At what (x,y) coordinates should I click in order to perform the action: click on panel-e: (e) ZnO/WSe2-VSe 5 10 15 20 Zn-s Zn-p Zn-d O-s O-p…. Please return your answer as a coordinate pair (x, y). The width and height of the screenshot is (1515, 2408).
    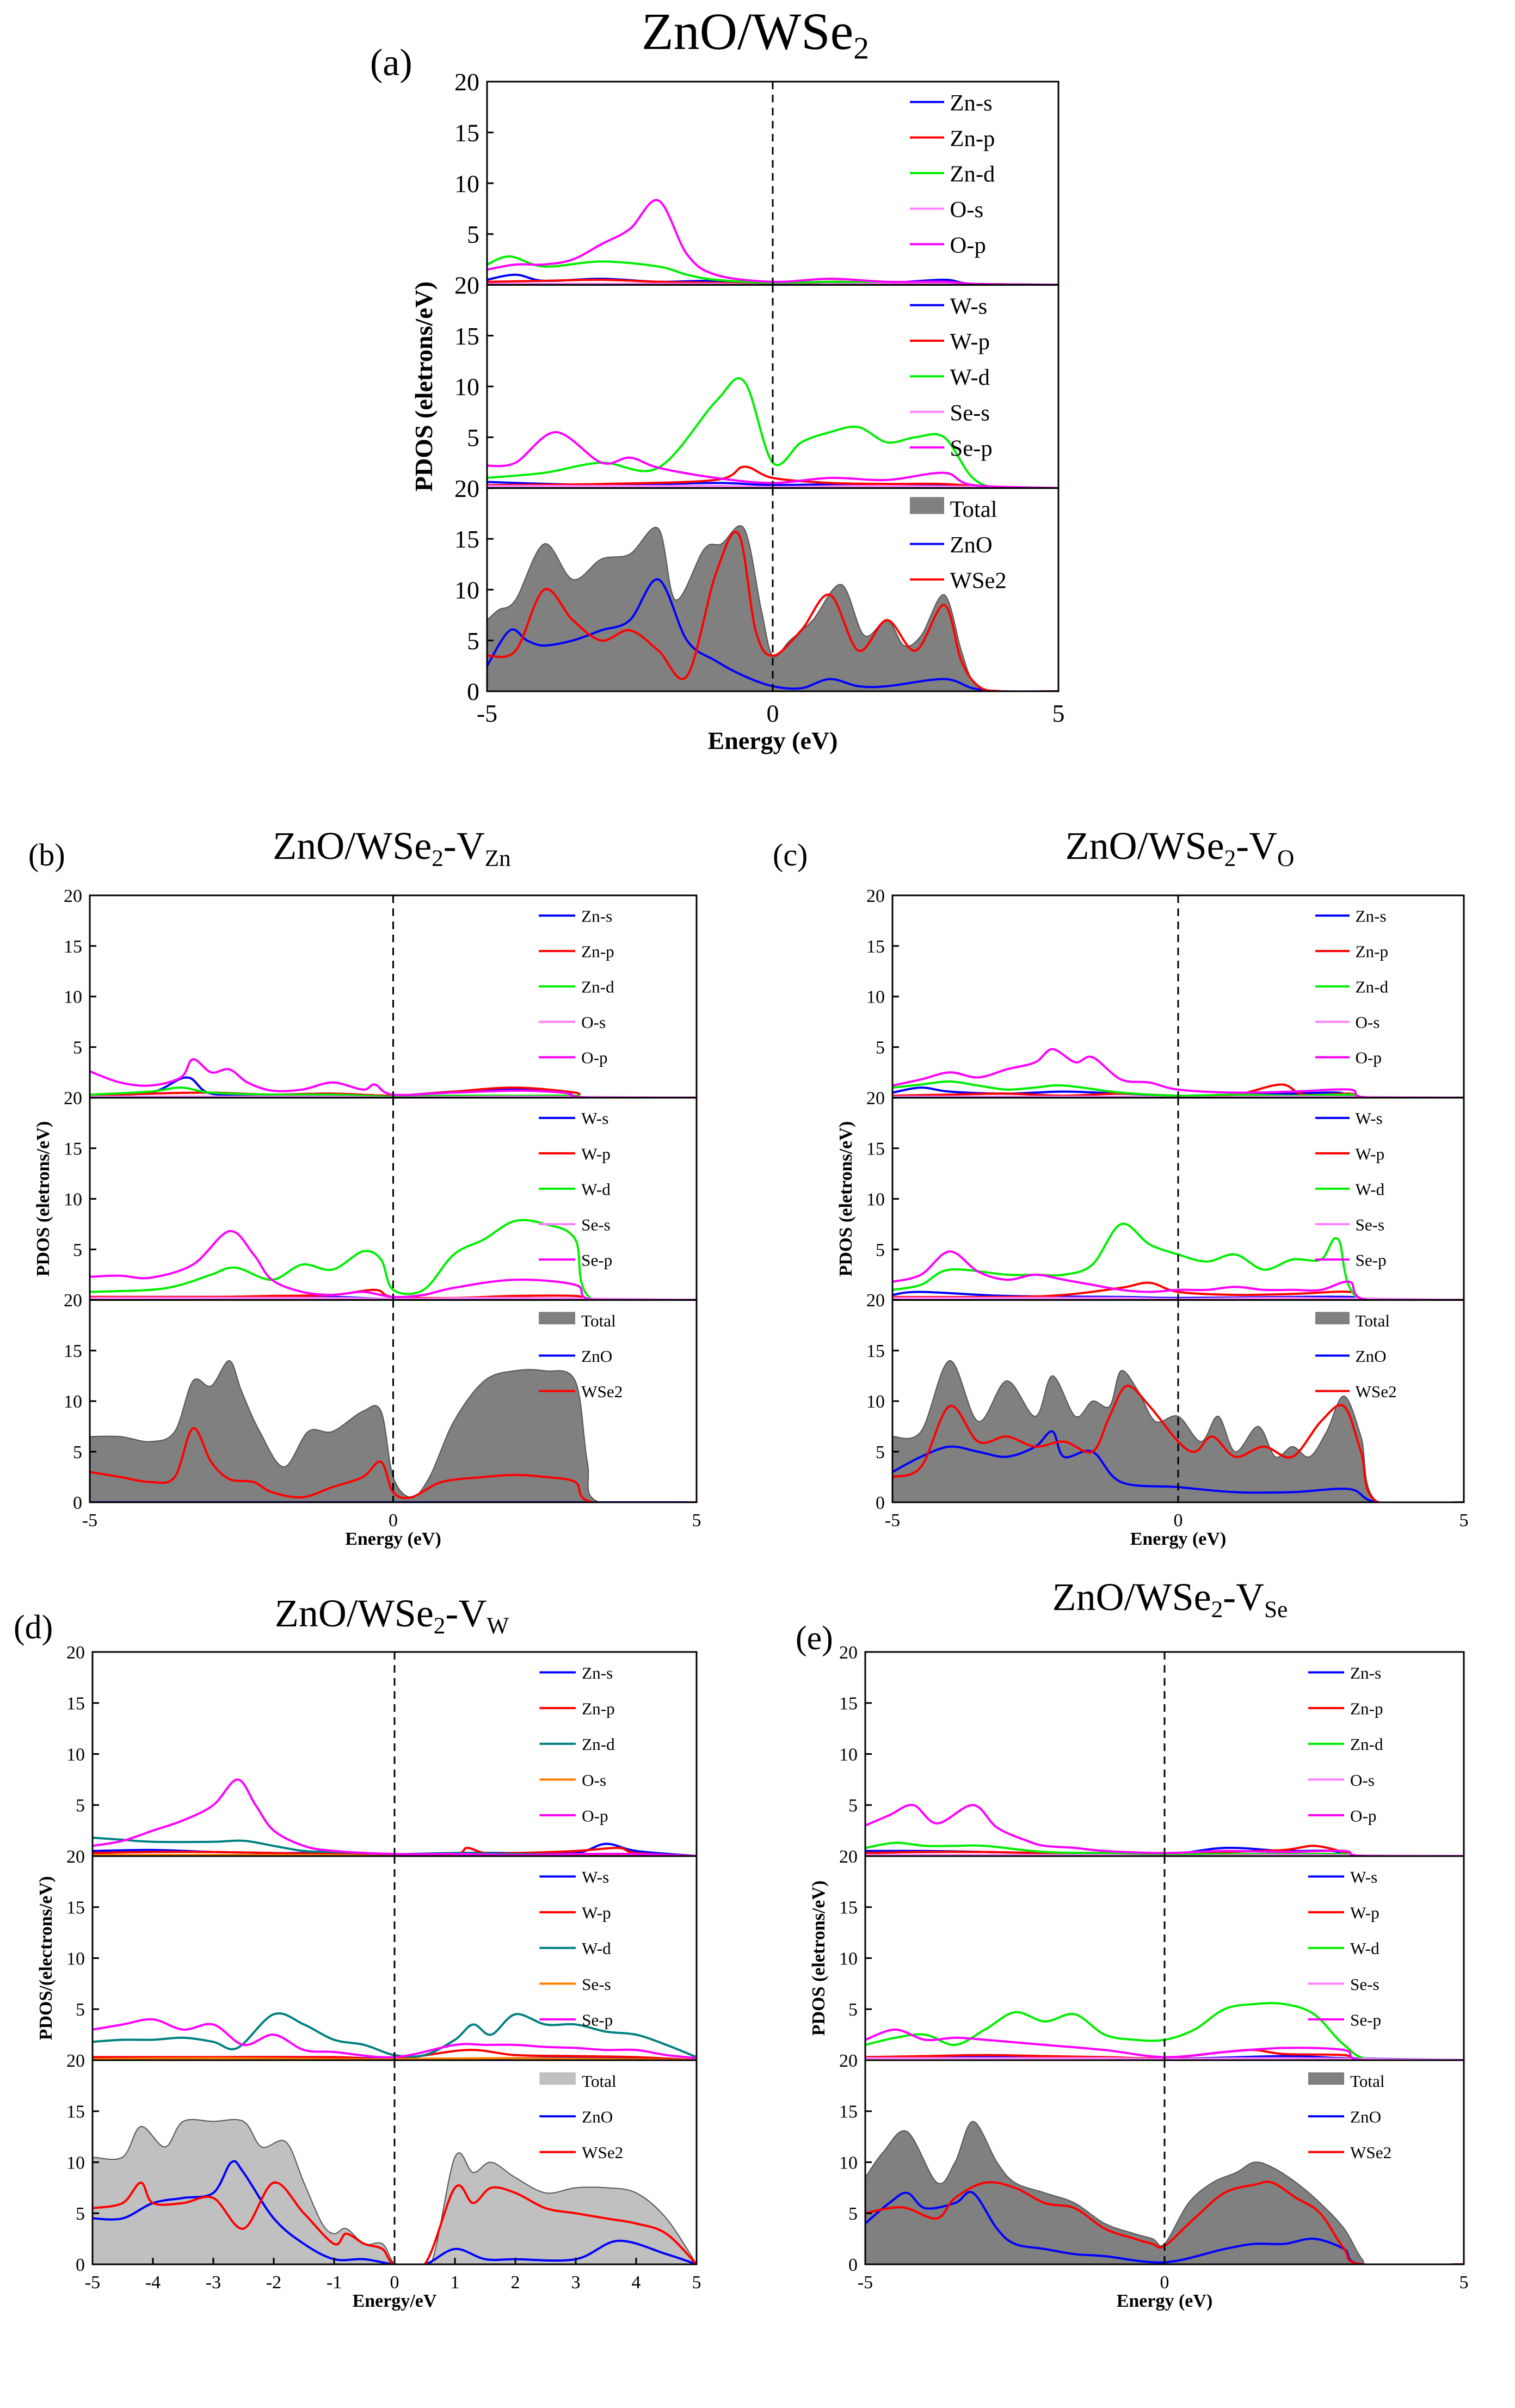
    Looking at the image, I should click on (1133, 1943).